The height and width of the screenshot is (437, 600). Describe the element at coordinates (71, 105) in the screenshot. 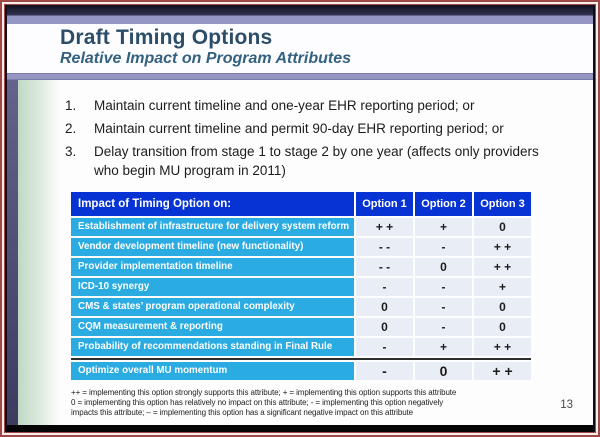

I see `list-number: 1.` at that location.